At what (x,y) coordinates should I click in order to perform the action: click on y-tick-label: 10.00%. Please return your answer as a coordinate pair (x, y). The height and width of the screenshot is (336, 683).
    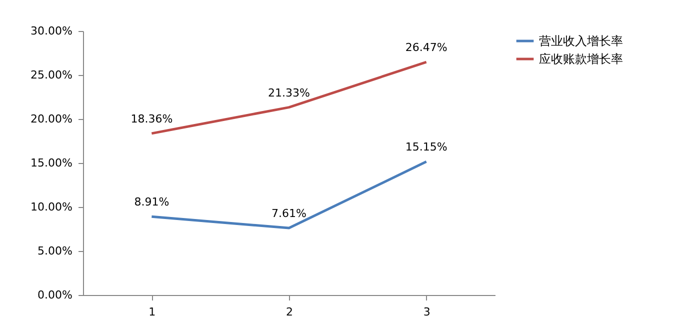
    Looking at the image, I should click on (51, 207).